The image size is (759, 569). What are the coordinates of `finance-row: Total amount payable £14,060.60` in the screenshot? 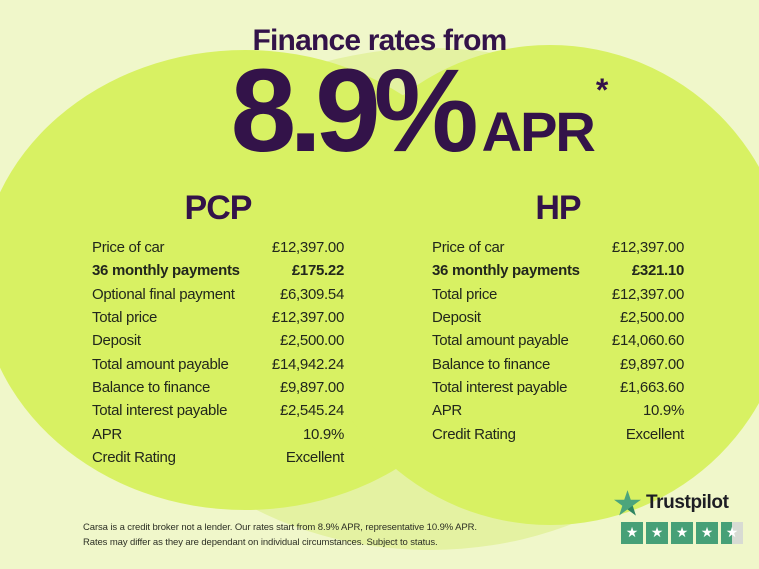 It's located at (558, 340).